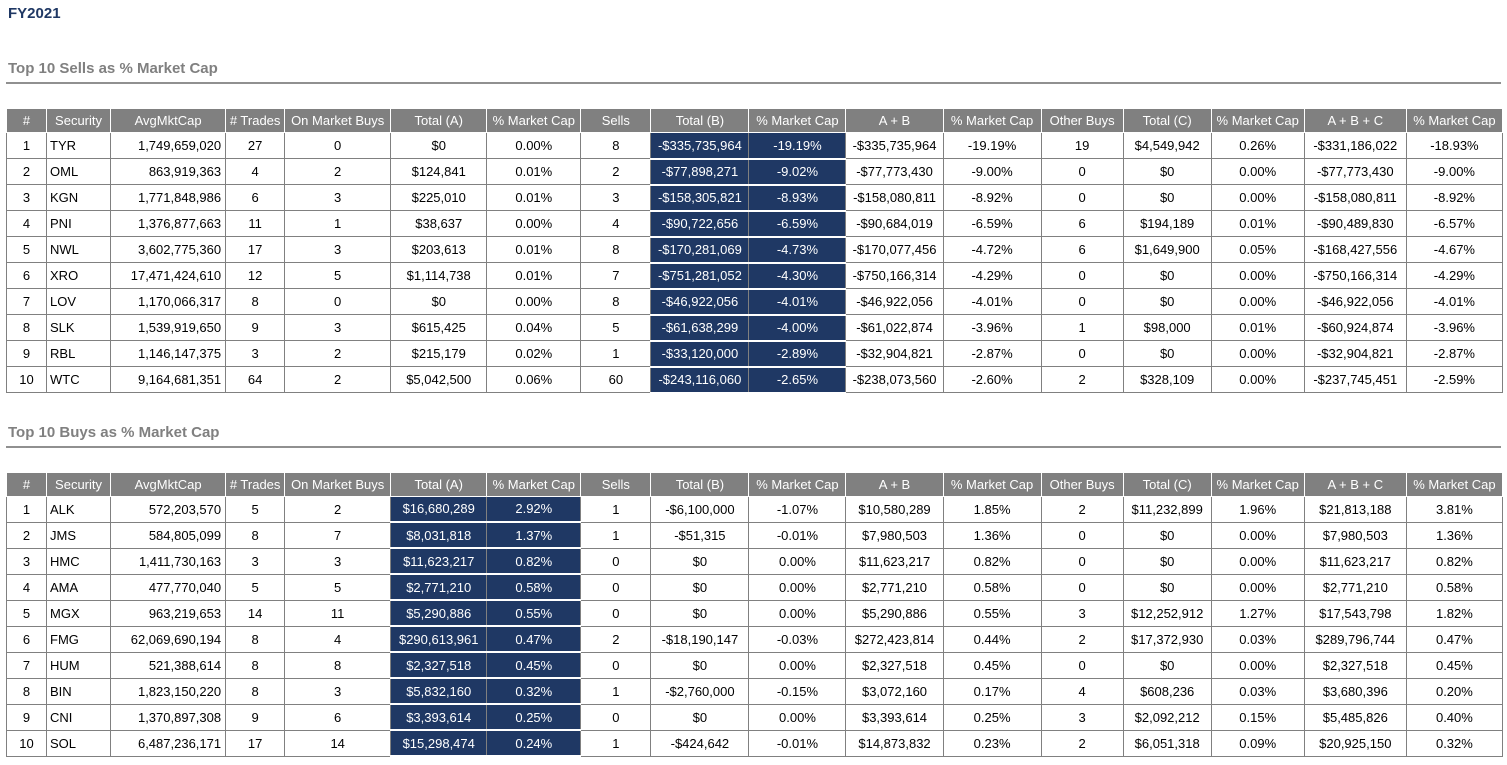 The height and width of the screenshot is (765, 1507). I want to click on cell: $1,649,900, so click(1167, 249).